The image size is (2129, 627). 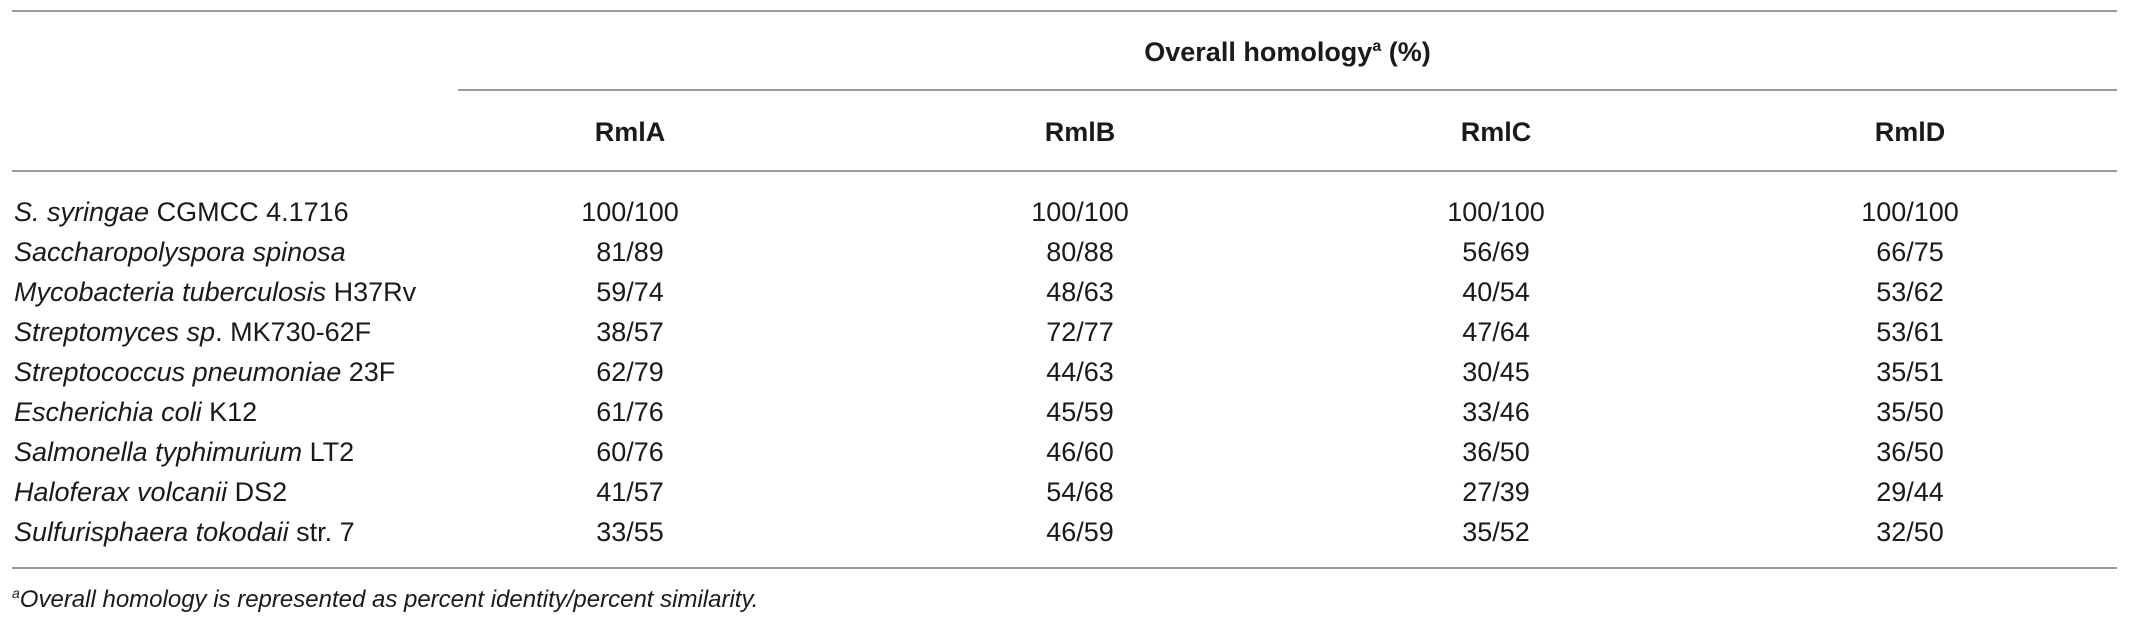 I want to click on species-name: Streptococcus pneumoniae, so click(x=178, y=372).